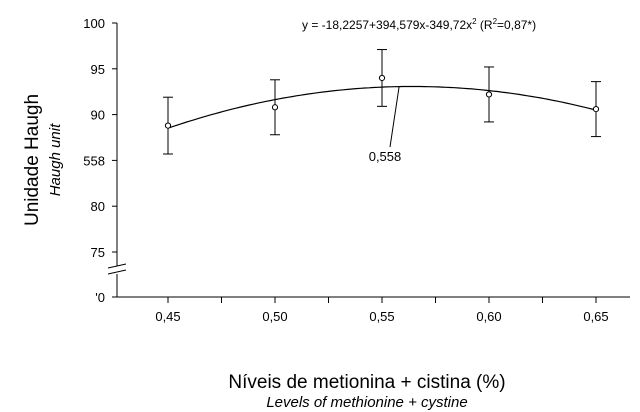 The image size is (640, 412). I want to click on x-tick-label: 0,50, so click(274, 316).